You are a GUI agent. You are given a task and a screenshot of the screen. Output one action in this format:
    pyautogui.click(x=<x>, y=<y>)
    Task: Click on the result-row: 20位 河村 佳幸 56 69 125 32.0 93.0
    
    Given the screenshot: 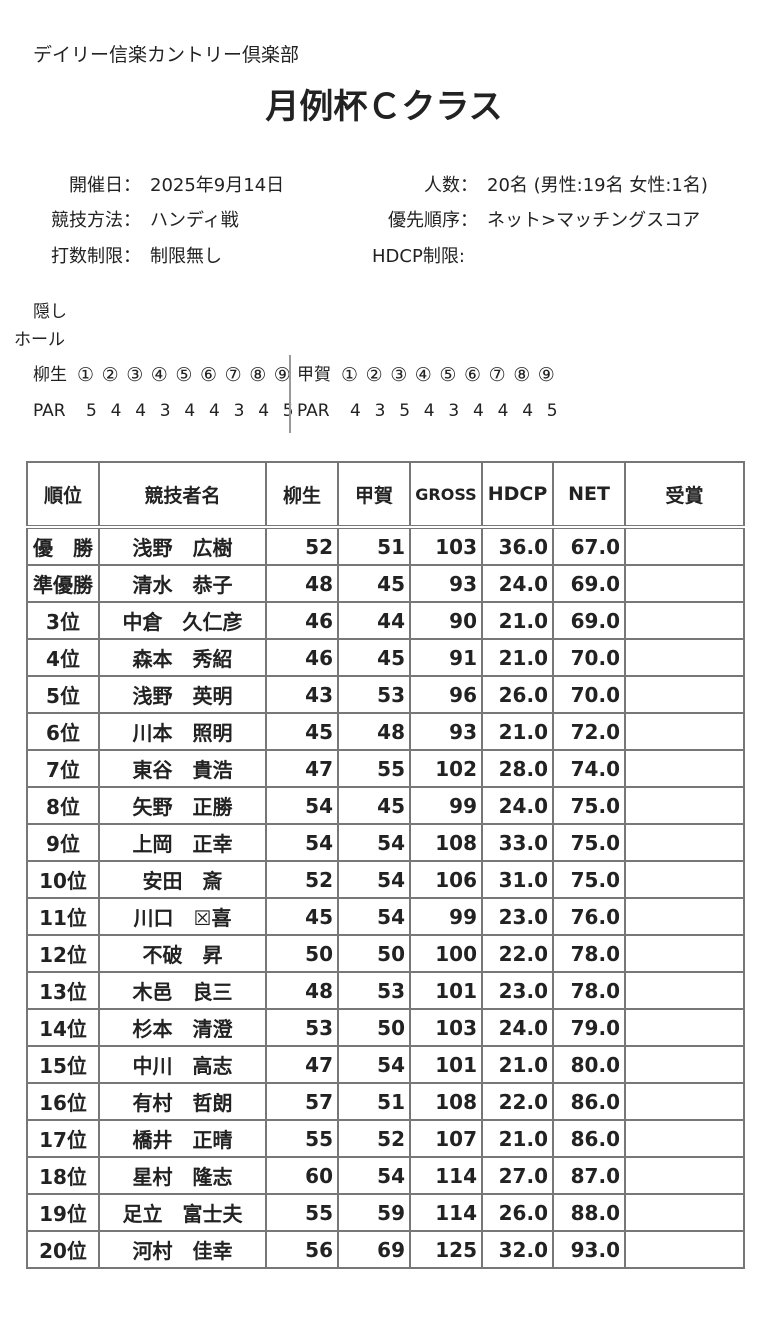 What is the action you would take?
    pyautogui.click(x=385, y=1249)
    